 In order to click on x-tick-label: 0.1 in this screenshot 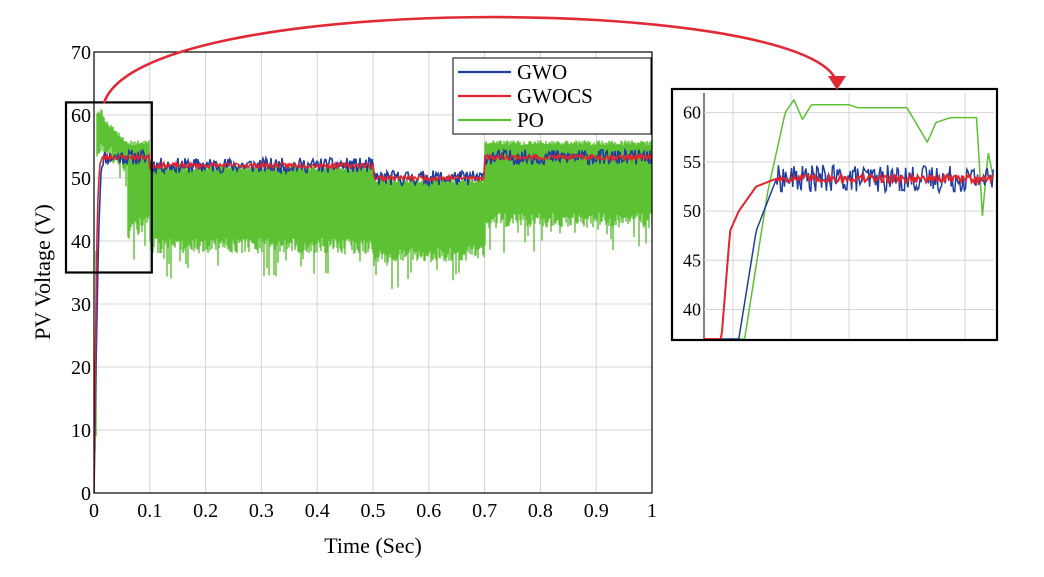, I will do `click(149, 511)`.